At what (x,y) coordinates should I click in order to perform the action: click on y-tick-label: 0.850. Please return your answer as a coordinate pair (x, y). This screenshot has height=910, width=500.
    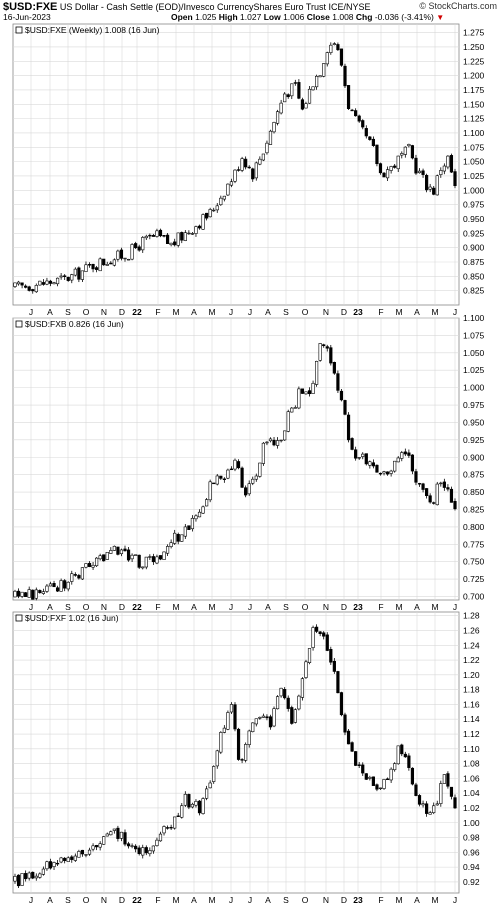
    Looking at the image, I should click on (474, 276).